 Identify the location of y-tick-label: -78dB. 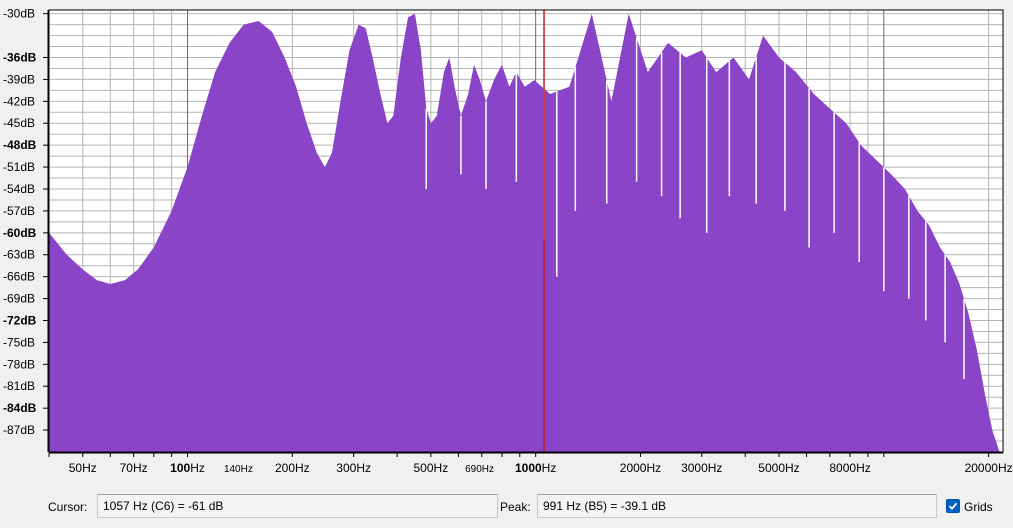
(19, 364).